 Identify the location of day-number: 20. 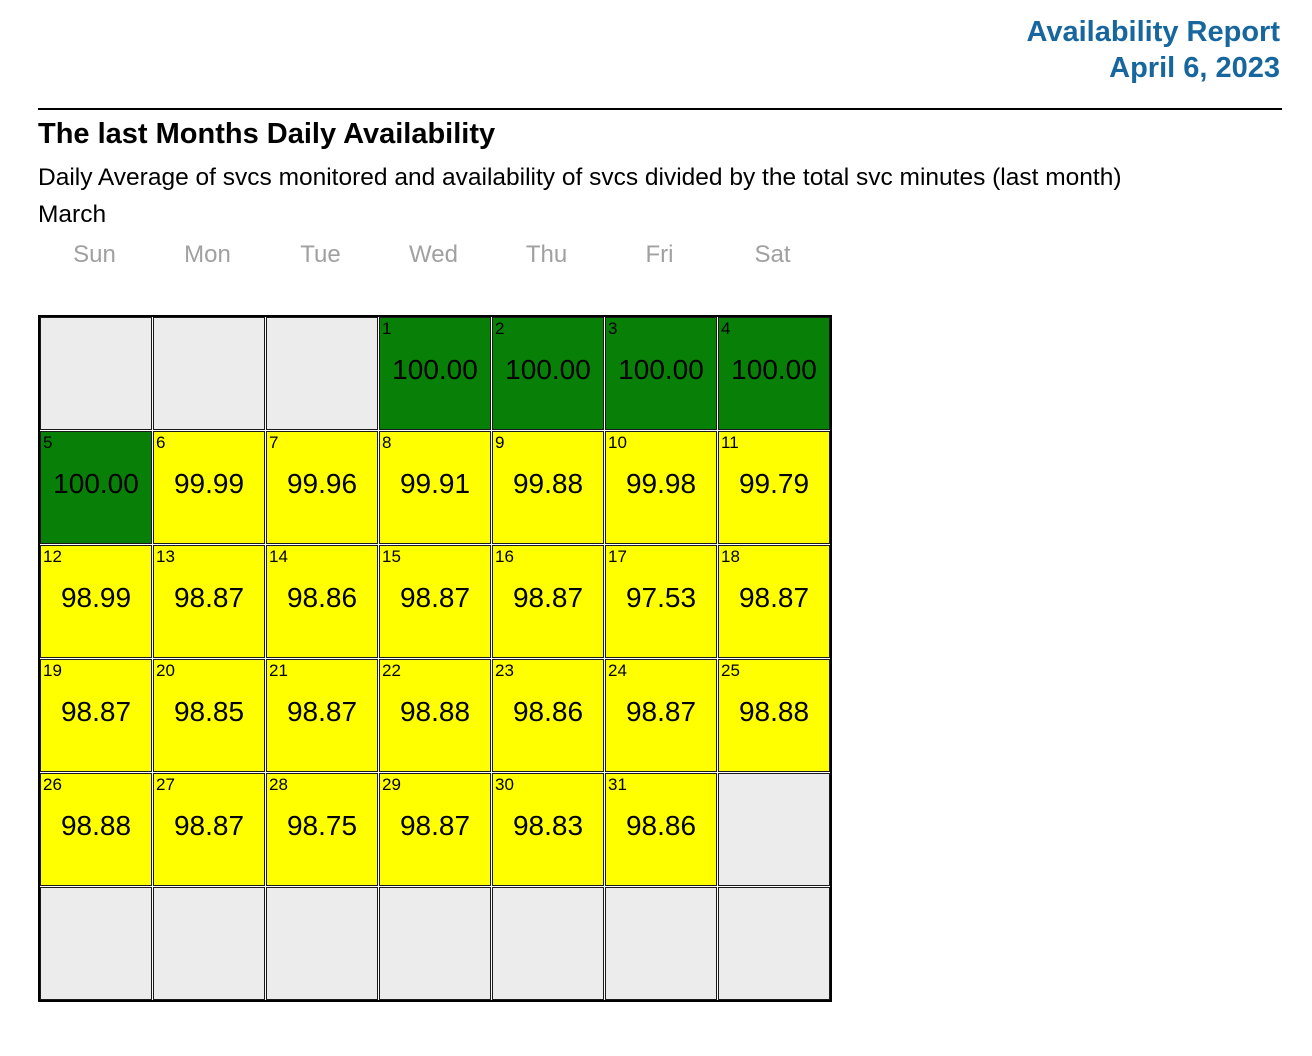
(165, 670).